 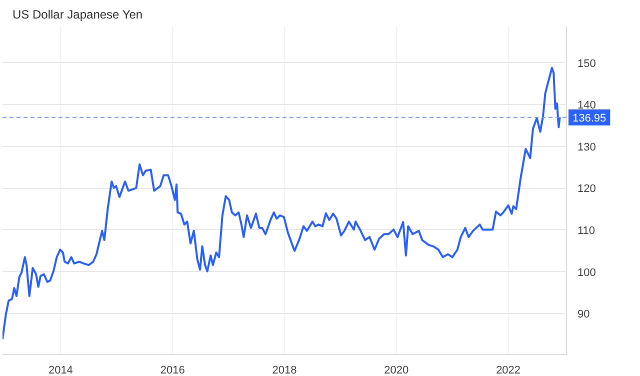 What do you see at coordinates (584, 314) in the screenshot?
I see `y-tick-label: 90` at bounding box center [584, 314].